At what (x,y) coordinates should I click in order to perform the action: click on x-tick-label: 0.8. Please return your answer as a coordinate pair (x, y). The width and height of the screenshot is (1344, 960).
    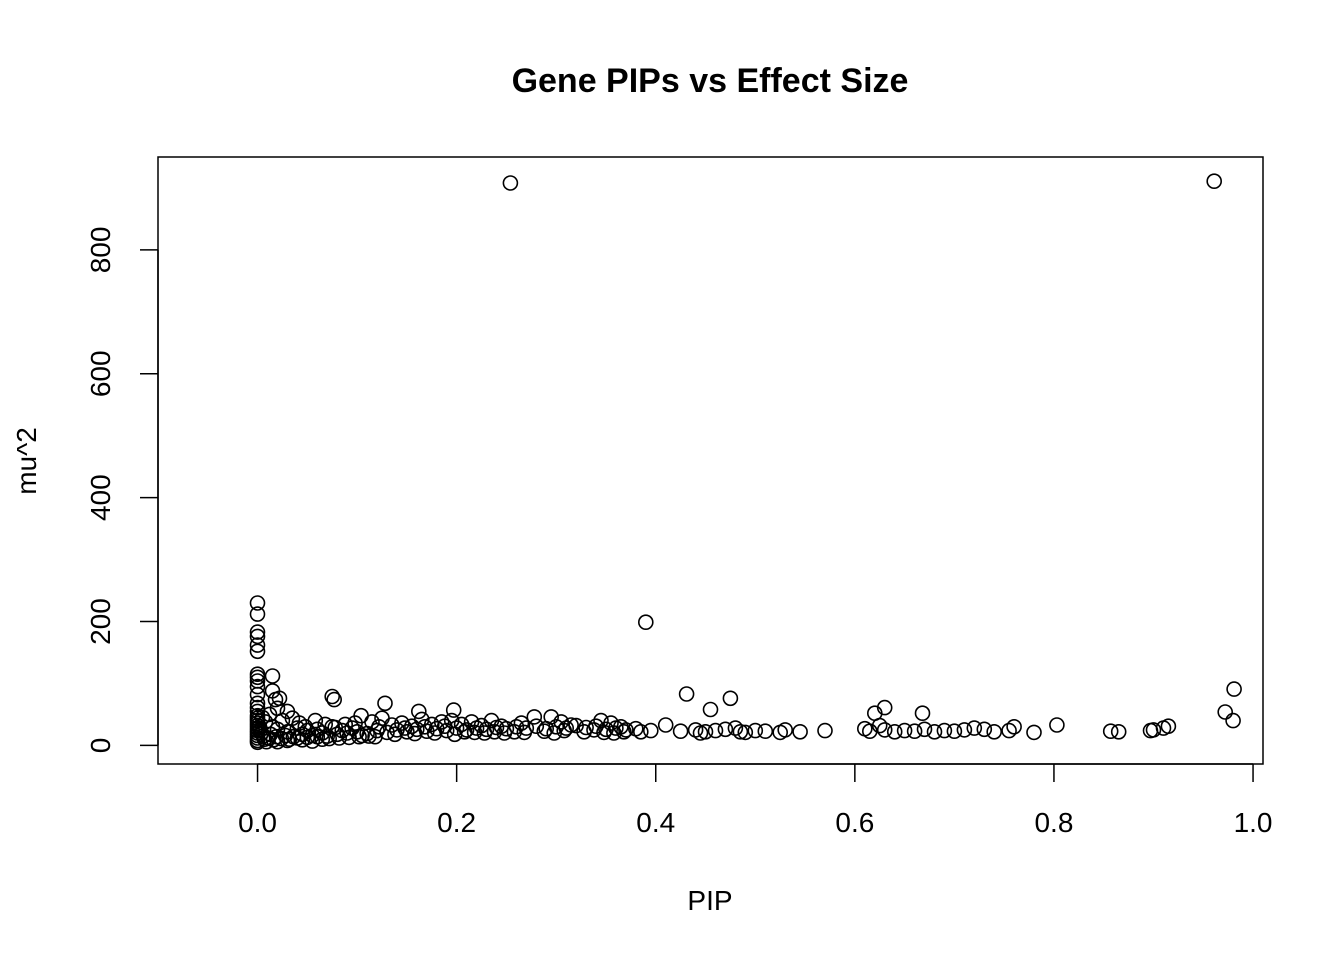
    Looking at the image, I should click on (1053, 822).